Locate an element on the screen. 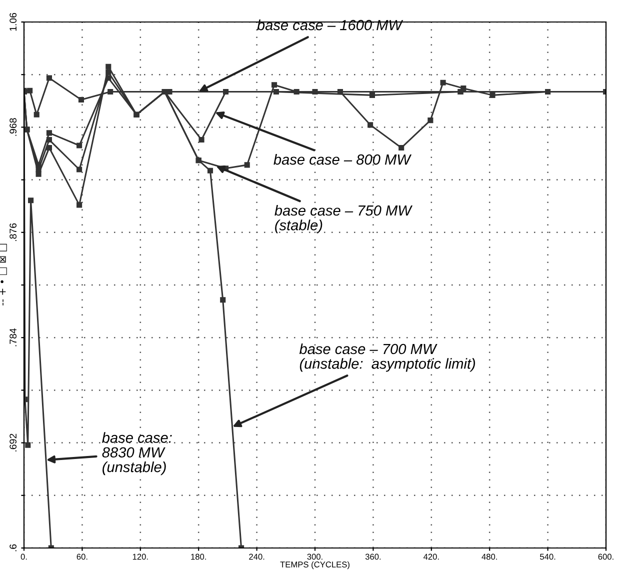 Image resolution: width=619 pixels, height=577 pixels. y-tick-label: 1.06 is located at coordinates (13, 21).